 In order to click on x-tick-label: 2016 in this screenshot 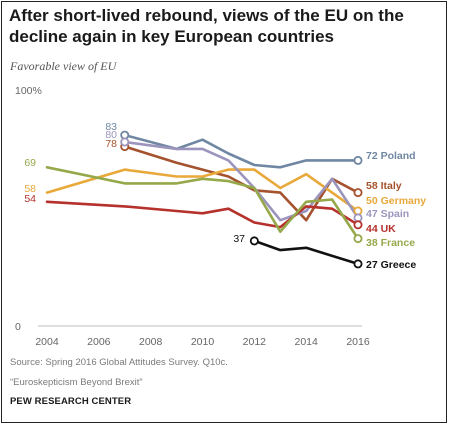, I will do `click(358, 342)`.